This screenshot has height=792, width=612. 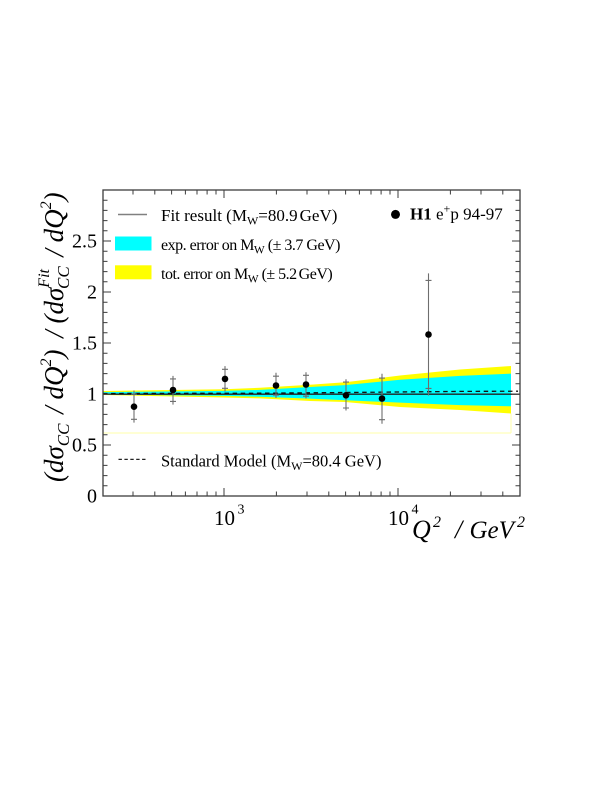 I want to click on svg-text: 0.5, so click(x=84, y=446).